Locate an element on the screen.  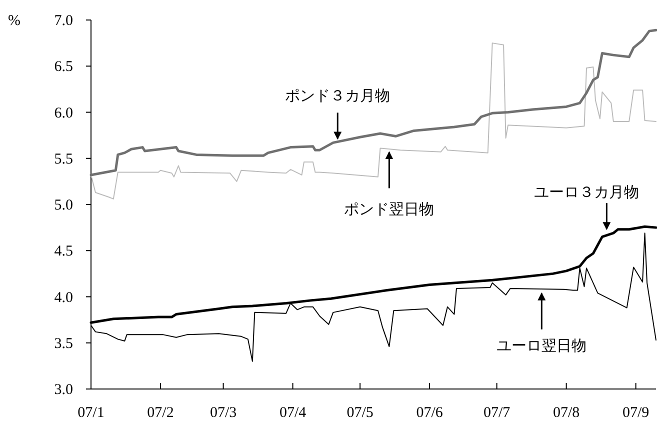
ytick-label: 7.0 is located at coordinates (63, 21).